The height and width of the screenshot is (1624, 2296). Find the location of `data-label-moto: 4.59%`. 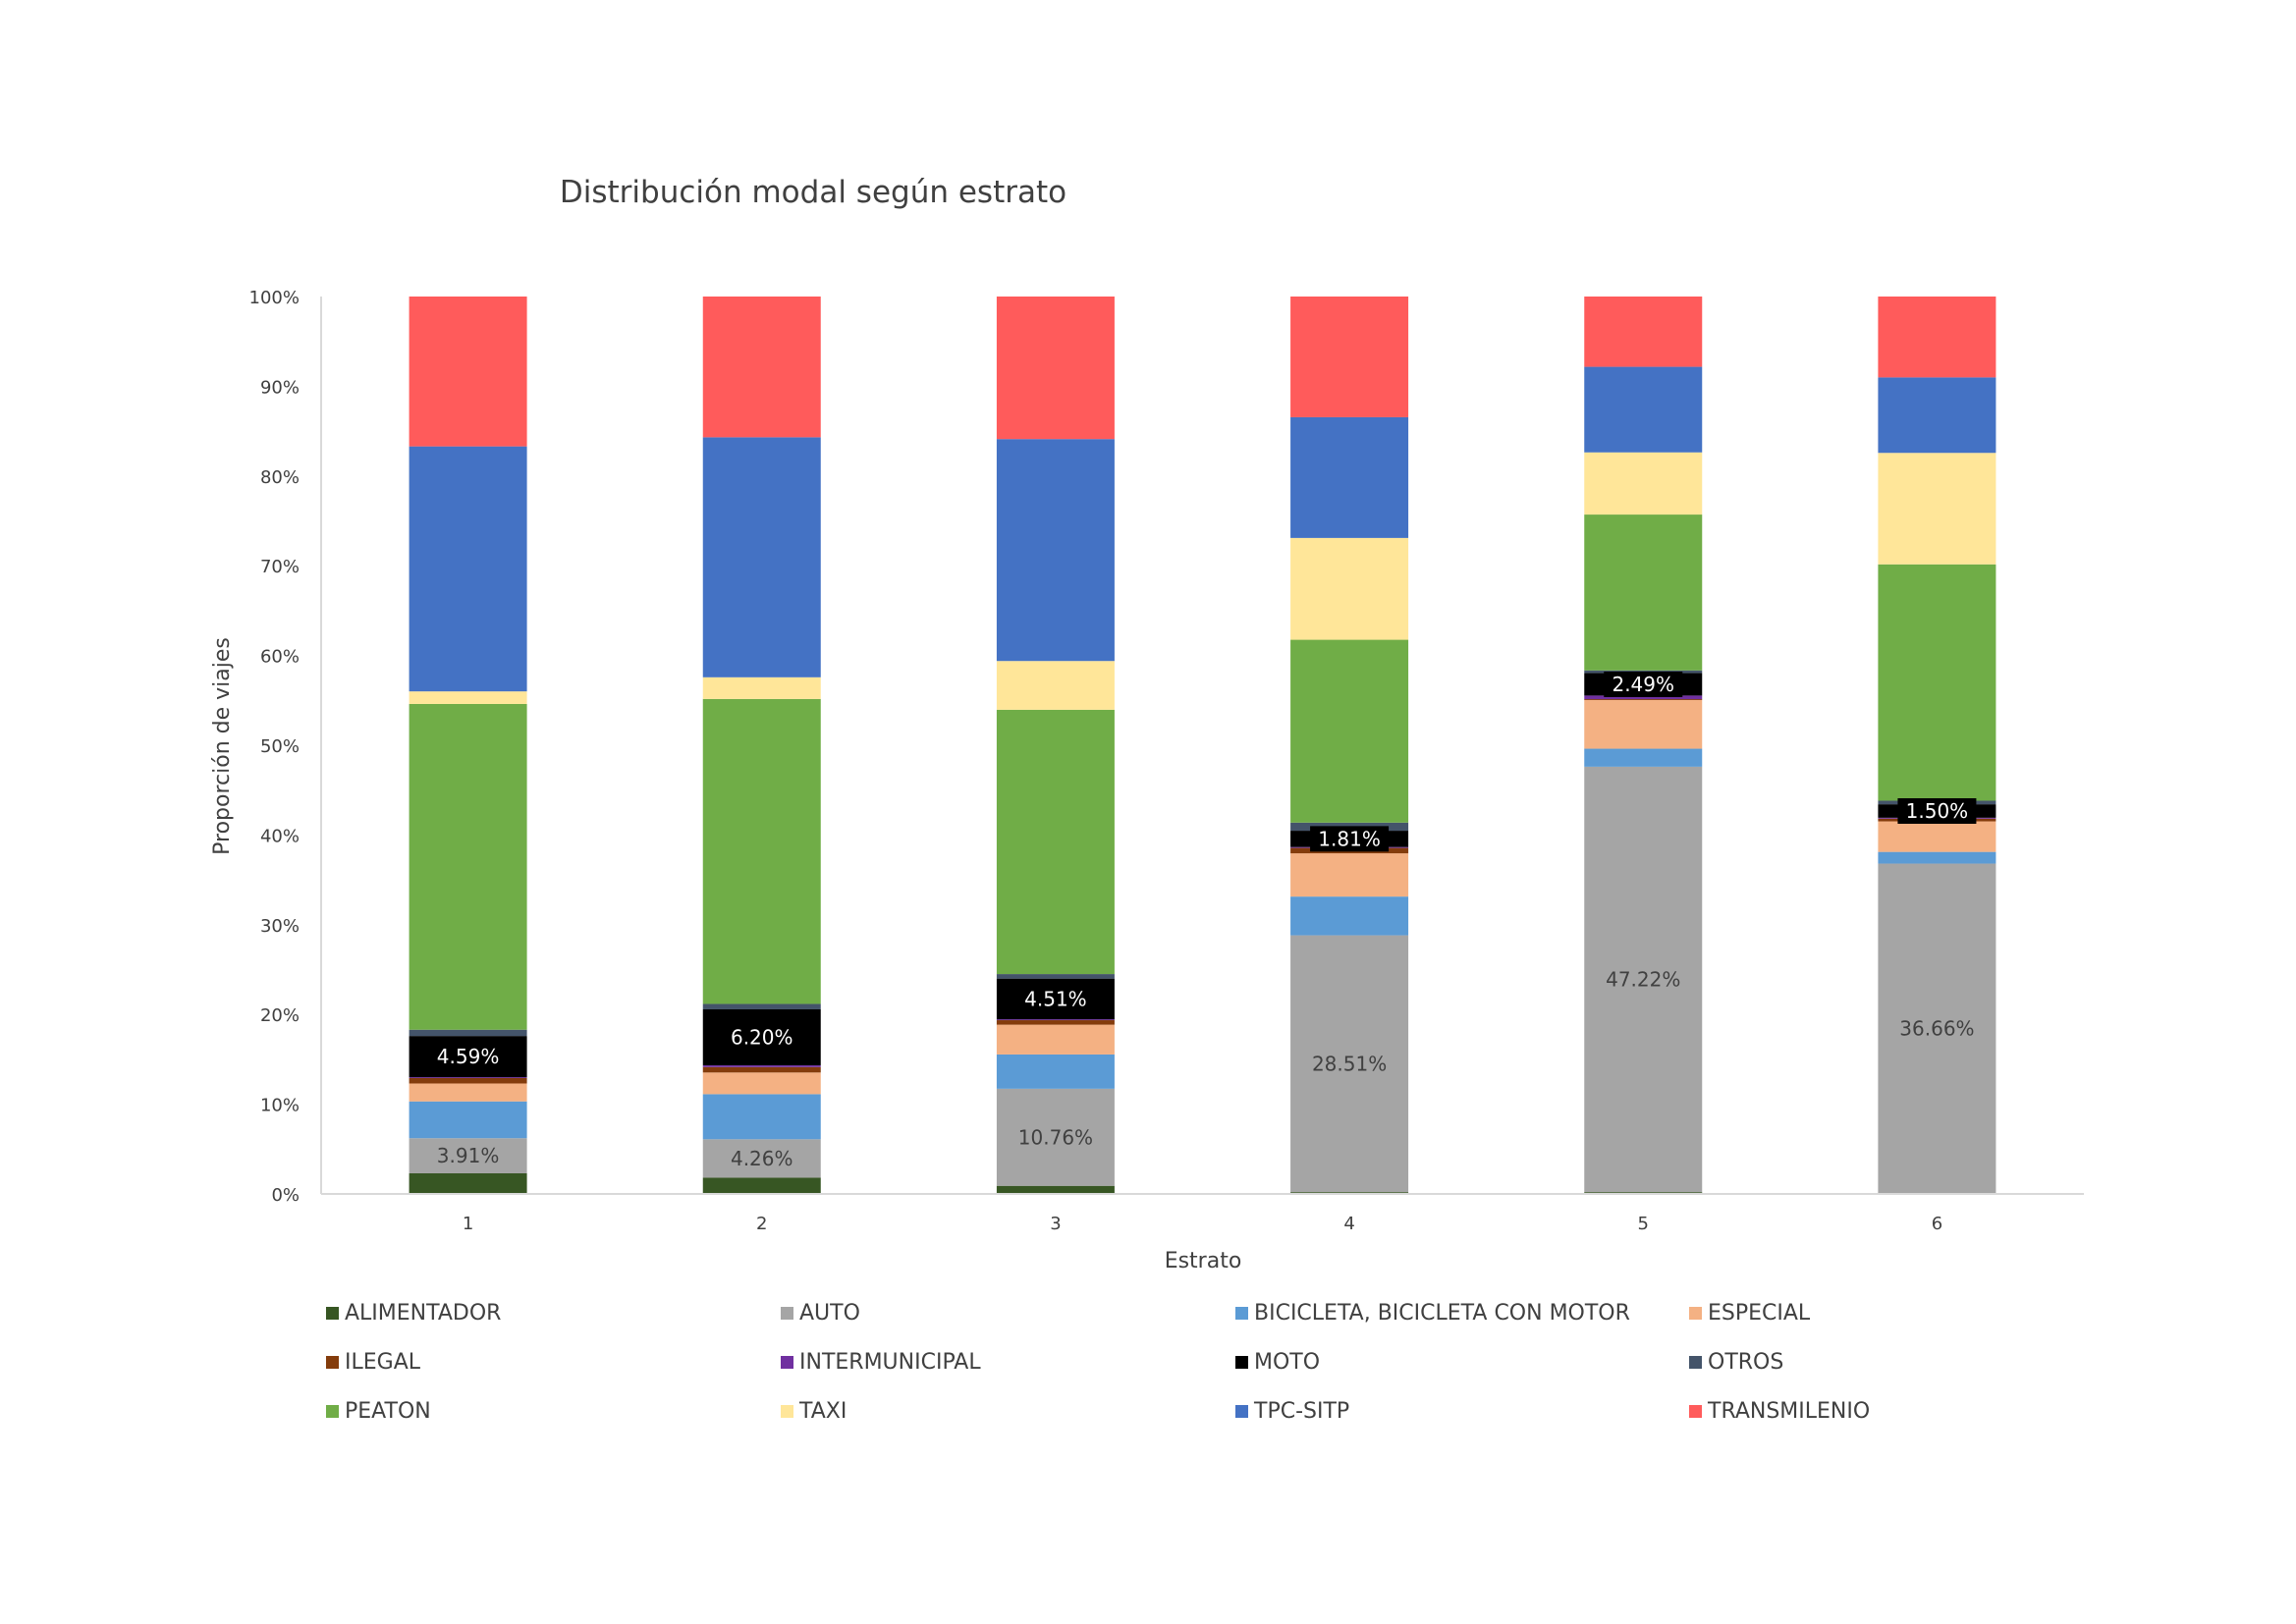

data-label-moto: 4.59% is located at coordinates (468, 1056).